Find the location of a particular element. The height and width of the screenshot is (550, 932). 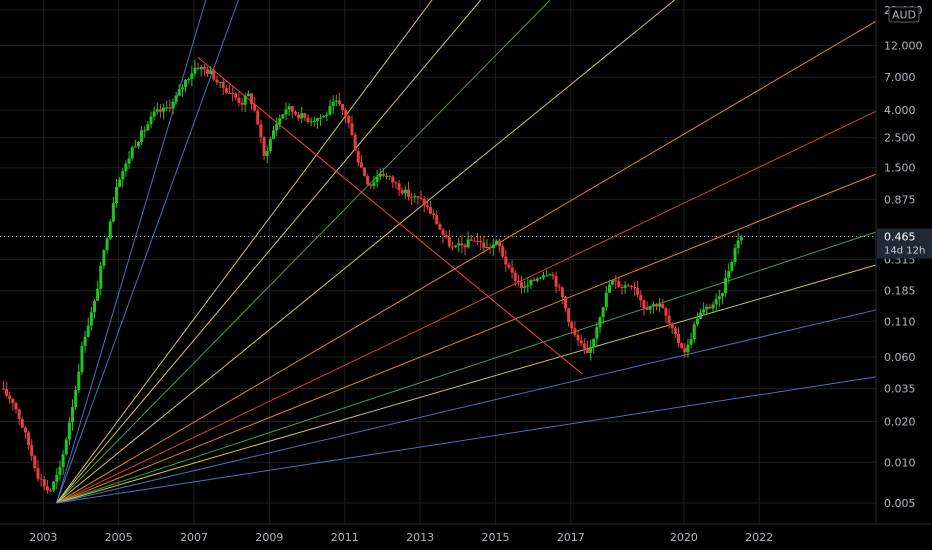

current-price-badge-bg is located at coordinates (904, 243).